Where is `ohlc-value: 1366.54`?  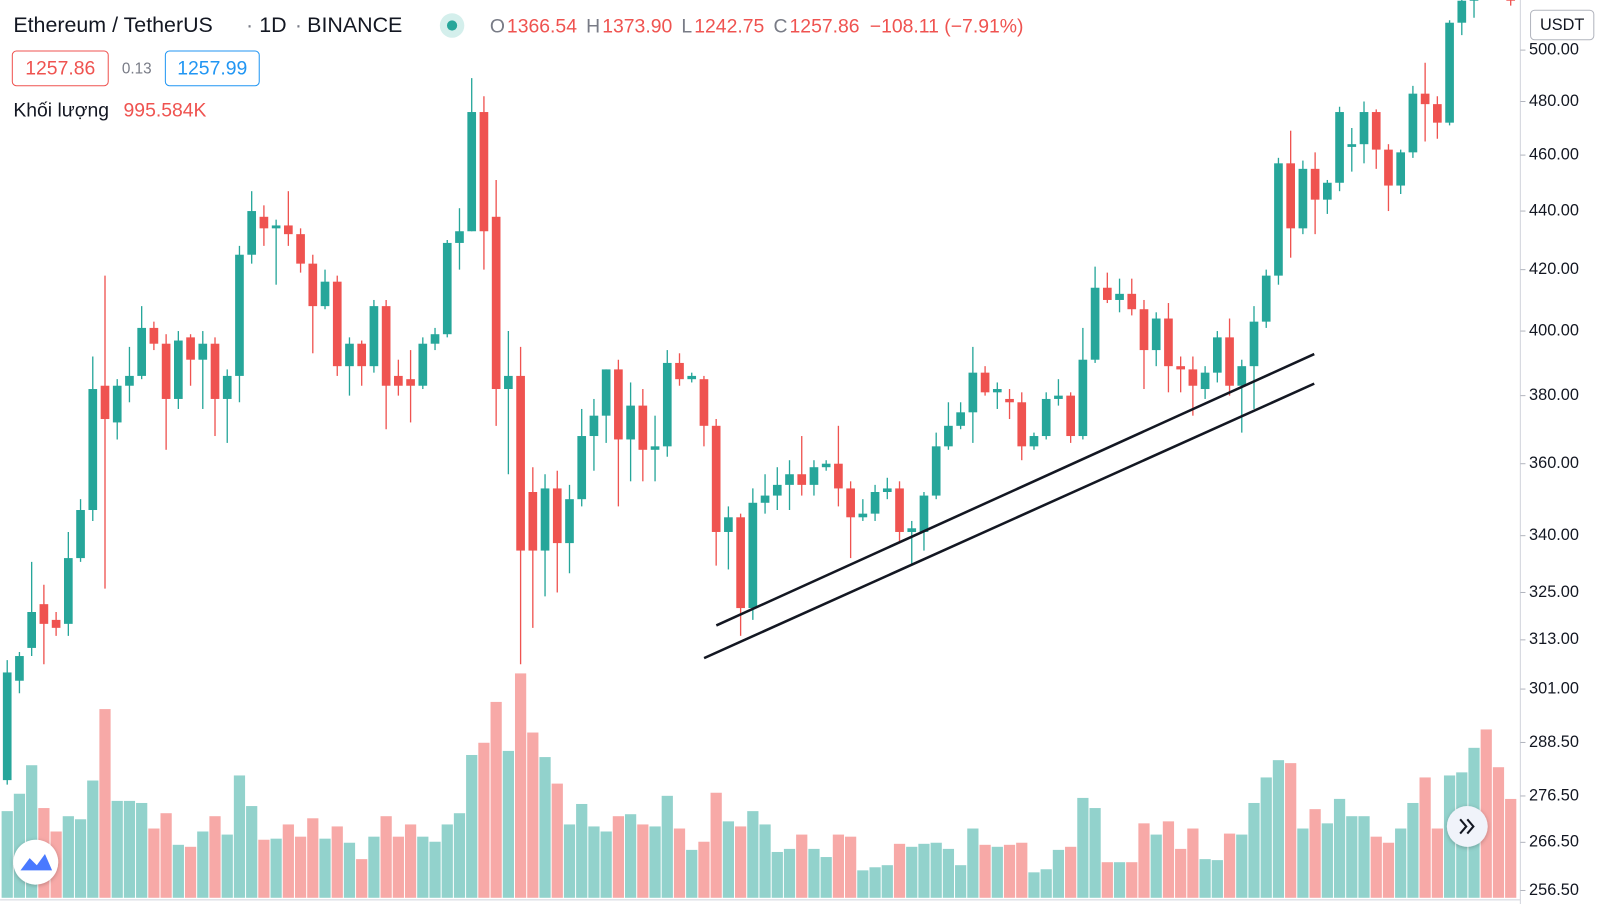
ohlc-value: 1366.54 is located at coordinates (542, 27).